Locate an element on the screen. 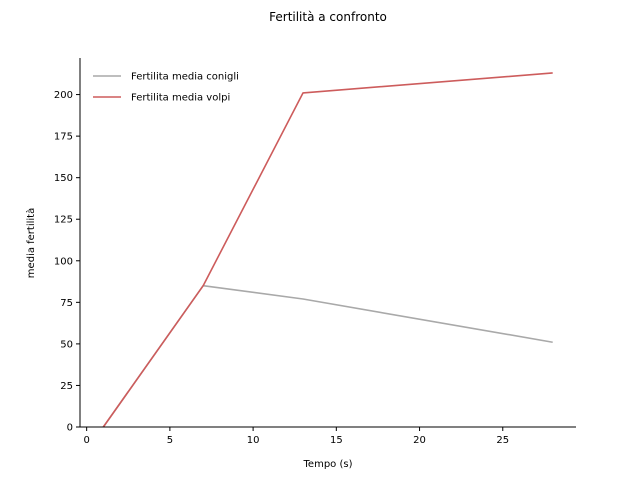 Image resolution: width=640 pixels, height=480 pixels. x-tick-label: 5 is located at coordinates (170, 440).